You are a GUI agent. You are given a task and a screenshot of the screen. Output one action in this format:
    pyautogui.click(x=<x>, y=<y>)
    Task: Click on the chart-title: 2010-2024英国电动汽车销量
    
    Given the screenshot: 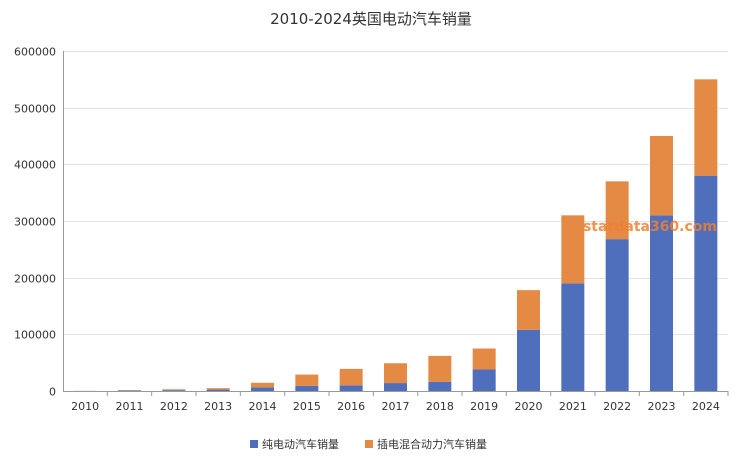 What is the action you would take?
    pyautogui.click(x=371, y=19)
    